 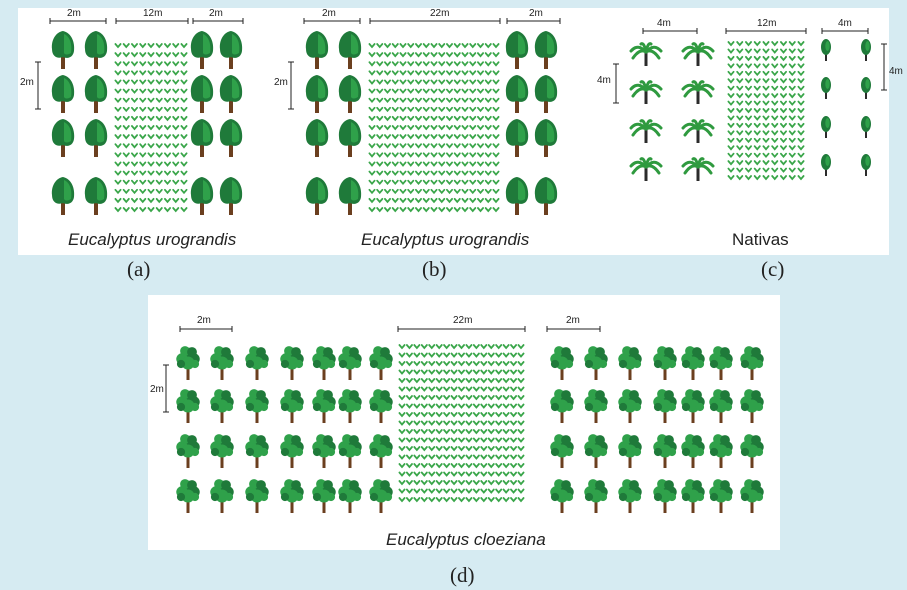 What do you see at coordinates (665, 406) in the screenshot?
I see `panel-d-right-tree-r2-c4` at bounding box center [665, 406].